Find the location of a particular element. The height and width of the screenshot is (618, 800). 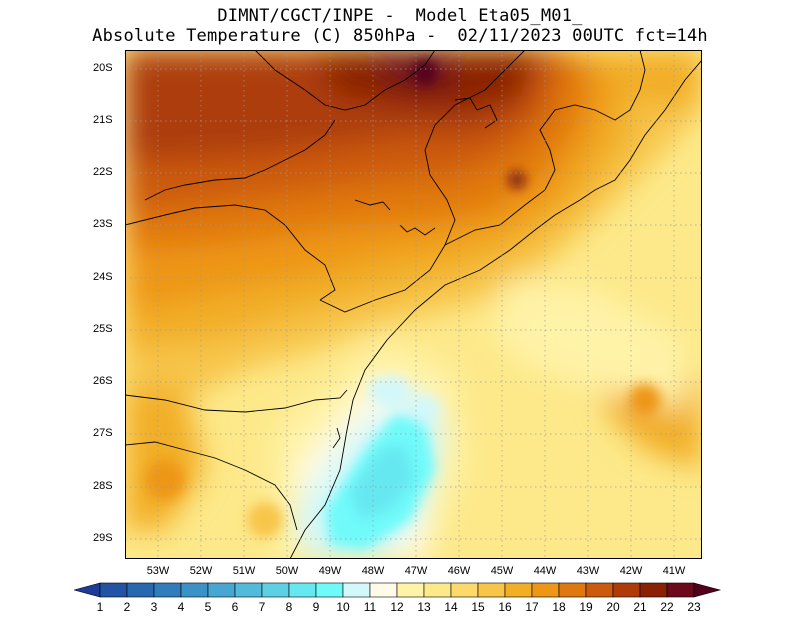

colorbar-label-14: 14 is located at coordinates (451, 607).